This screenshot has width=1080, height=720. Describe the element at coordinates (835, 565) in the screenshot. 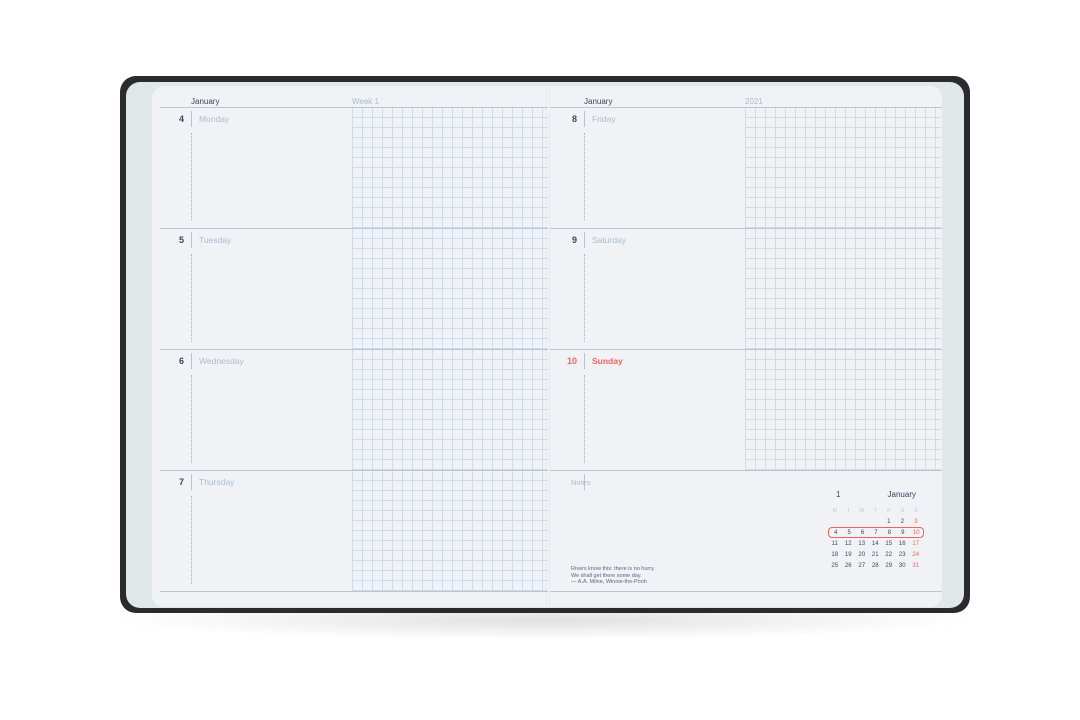

I see `calendar-day: 25` at that location.